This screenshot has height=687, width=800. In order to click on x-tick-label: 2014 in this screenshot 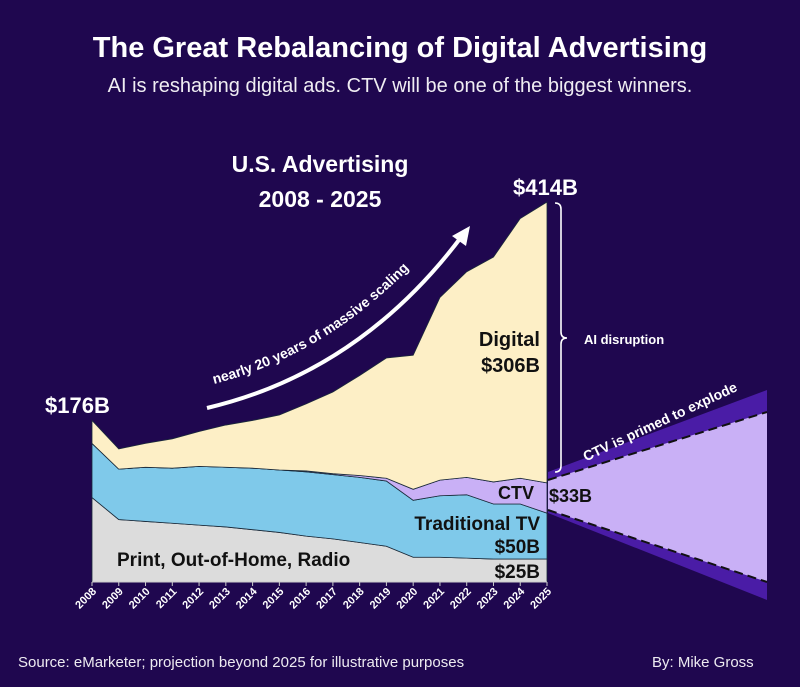, I will do `click(247, 598)`.